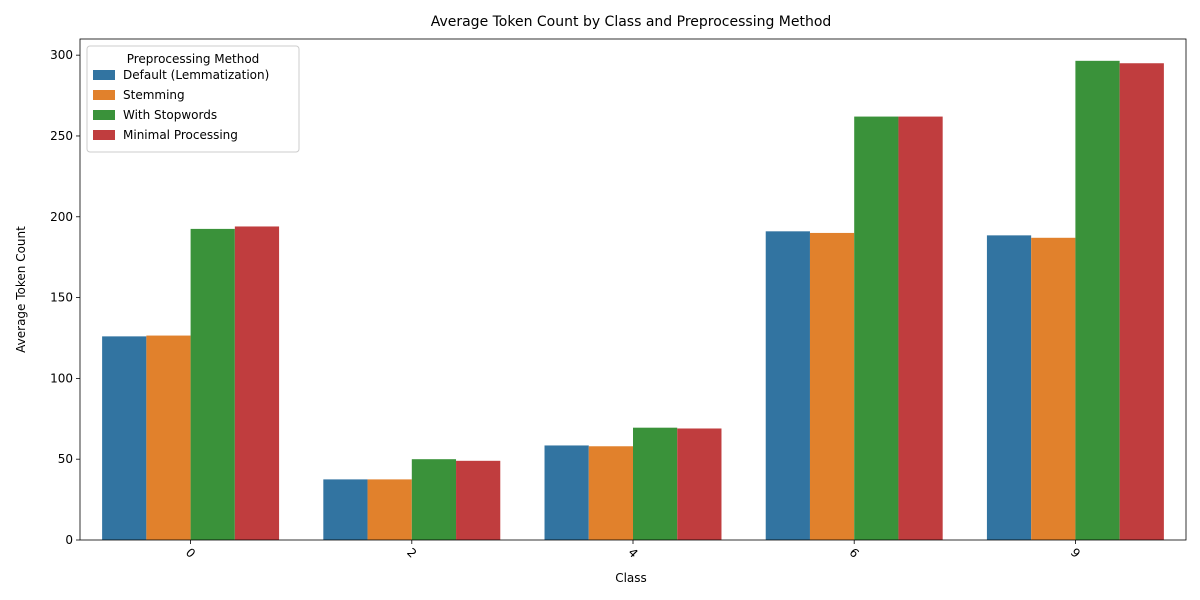 The image size is (1200, 600). Describe the element at coordinates (154, 95) in the screenshot. I see `legend-label: Stemming` at that location.